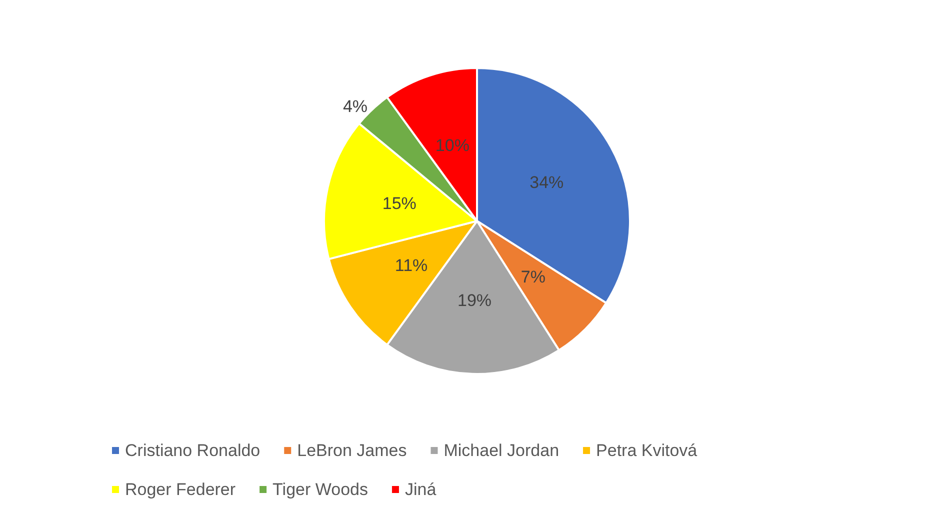  Describe the element at coordinates (411, 266) in the screenshot. I see `data-label: 11%` at that location.